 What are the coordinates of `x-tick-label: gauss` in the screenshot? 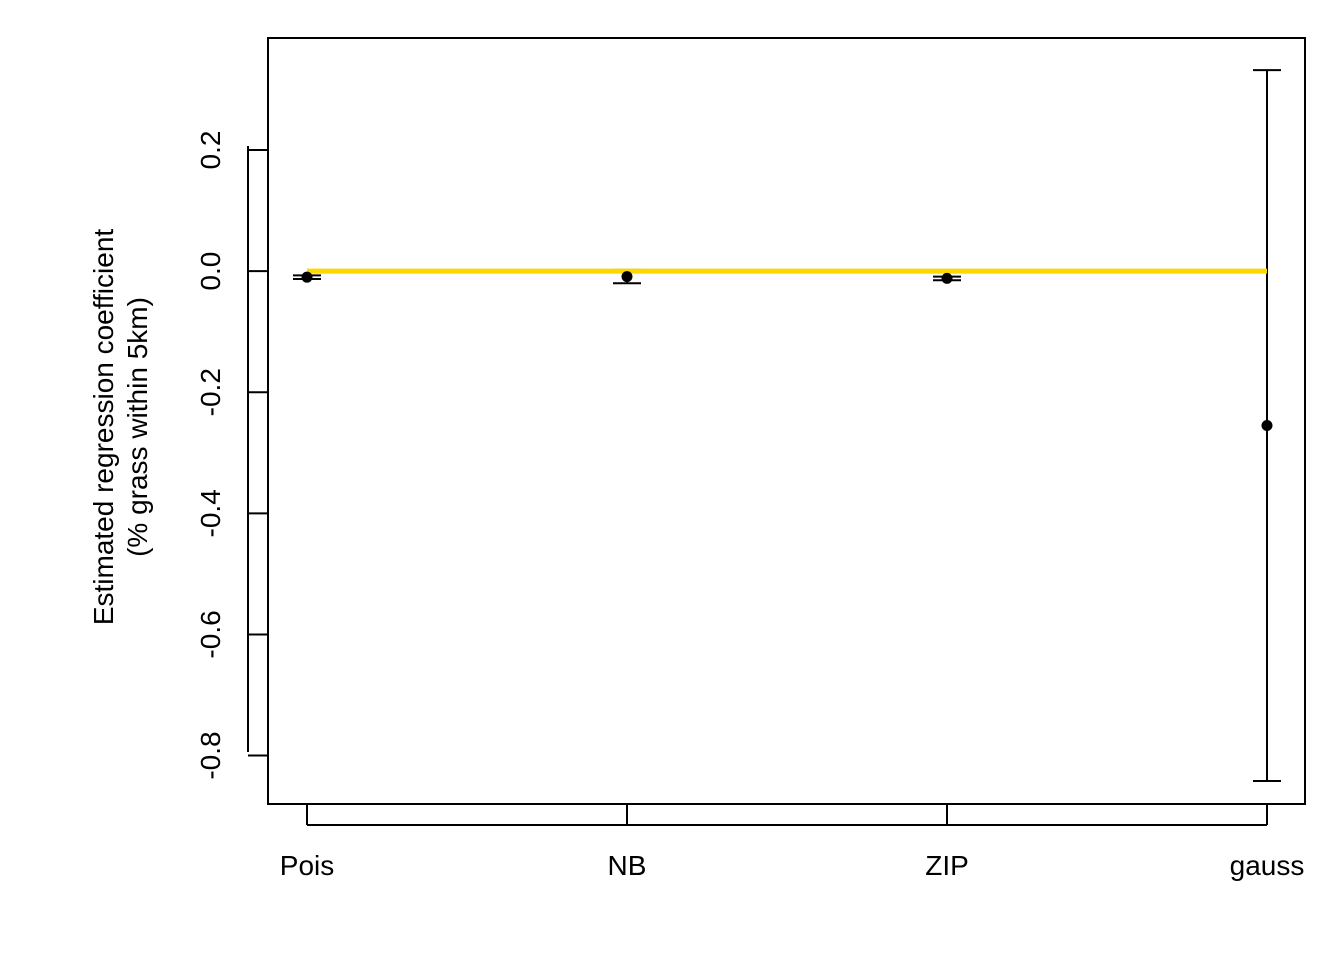 It's located at (1267, 865).